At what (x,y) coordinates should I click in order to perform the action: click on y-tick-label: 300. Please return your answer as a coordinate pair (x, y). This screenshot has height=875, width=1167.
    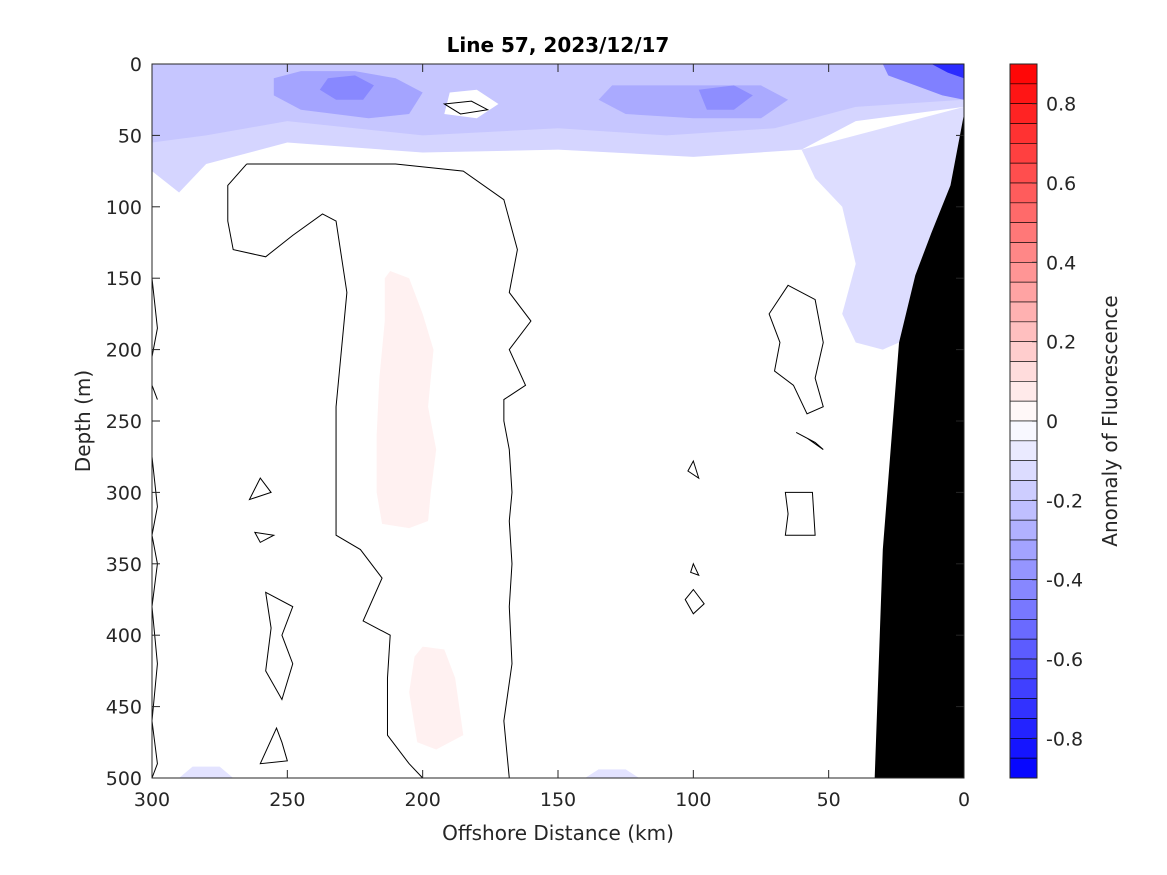
    Looking at the image, I should click on (124, 493).